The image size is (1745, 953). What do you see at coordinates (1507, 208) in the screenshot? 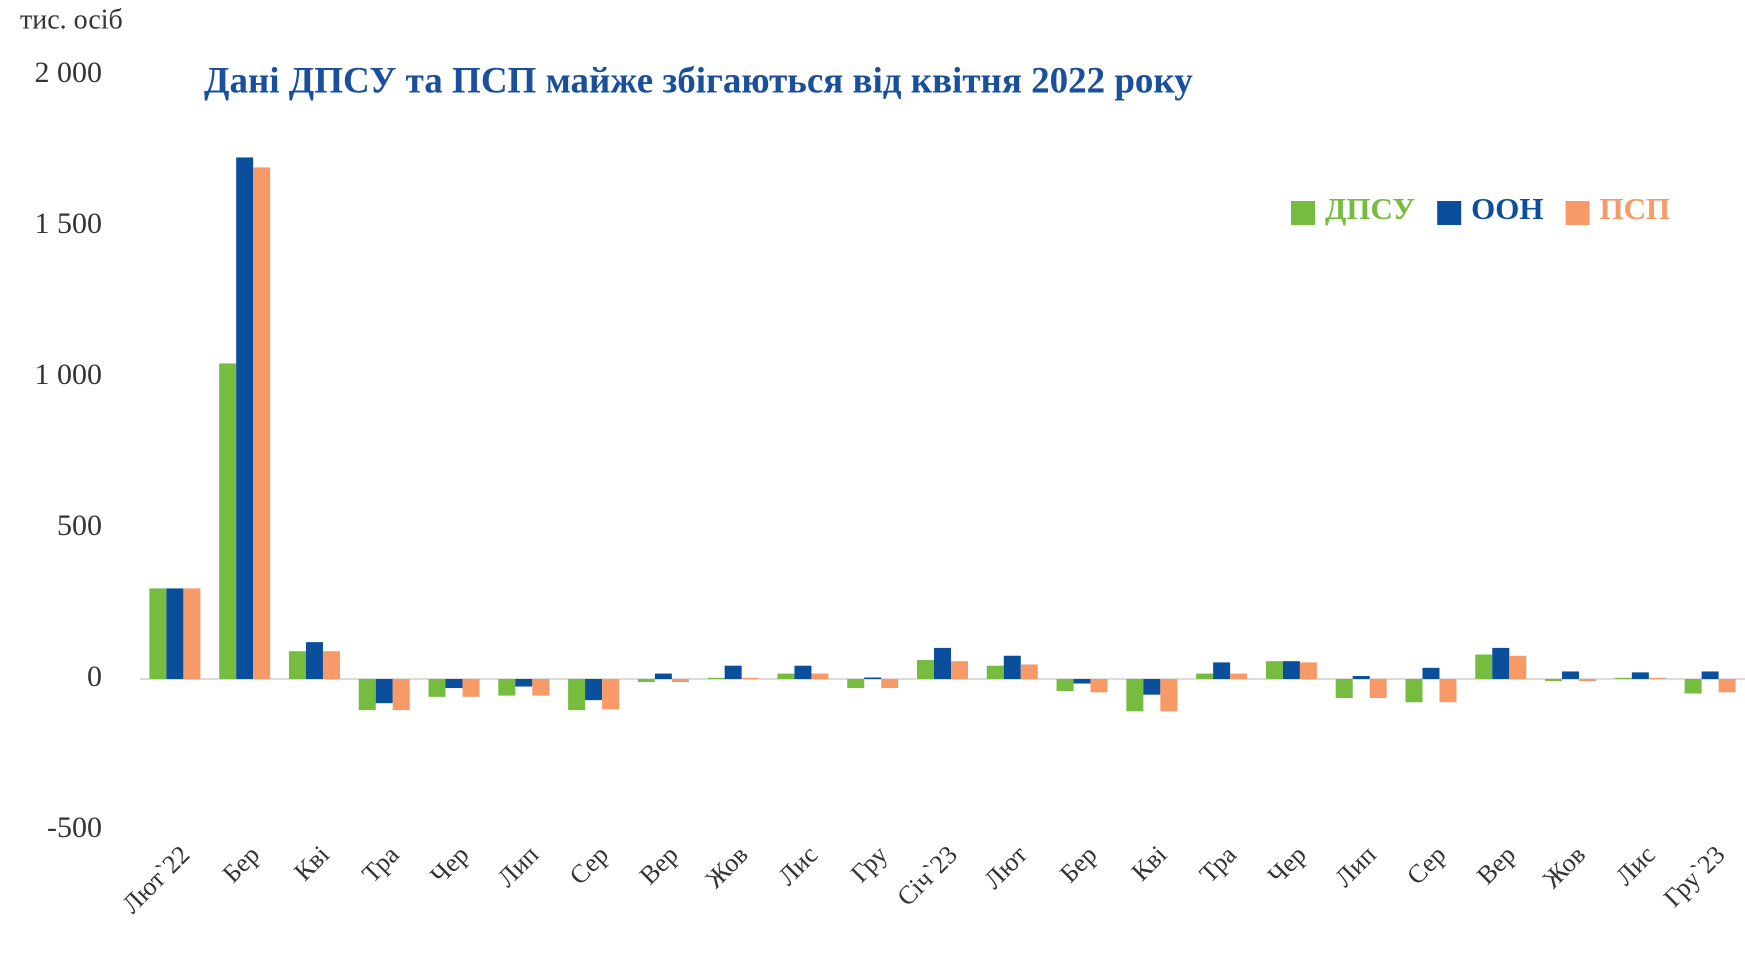
I see `legend-label: ООН` at bounding box center [1507, 208].